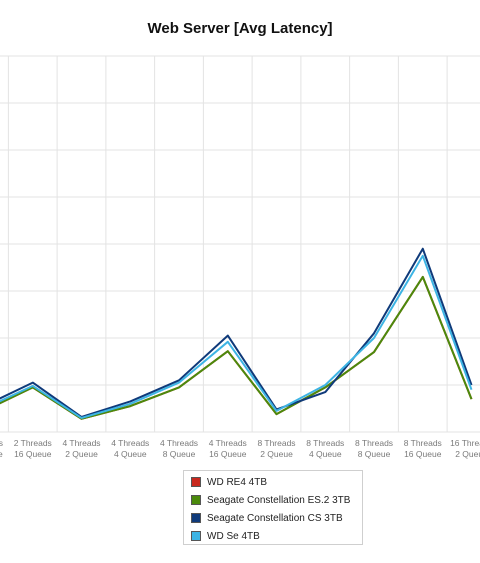 The image size is (480, 563). I want to click on legend-label: WD RE4 4TB, so click(237, 482).